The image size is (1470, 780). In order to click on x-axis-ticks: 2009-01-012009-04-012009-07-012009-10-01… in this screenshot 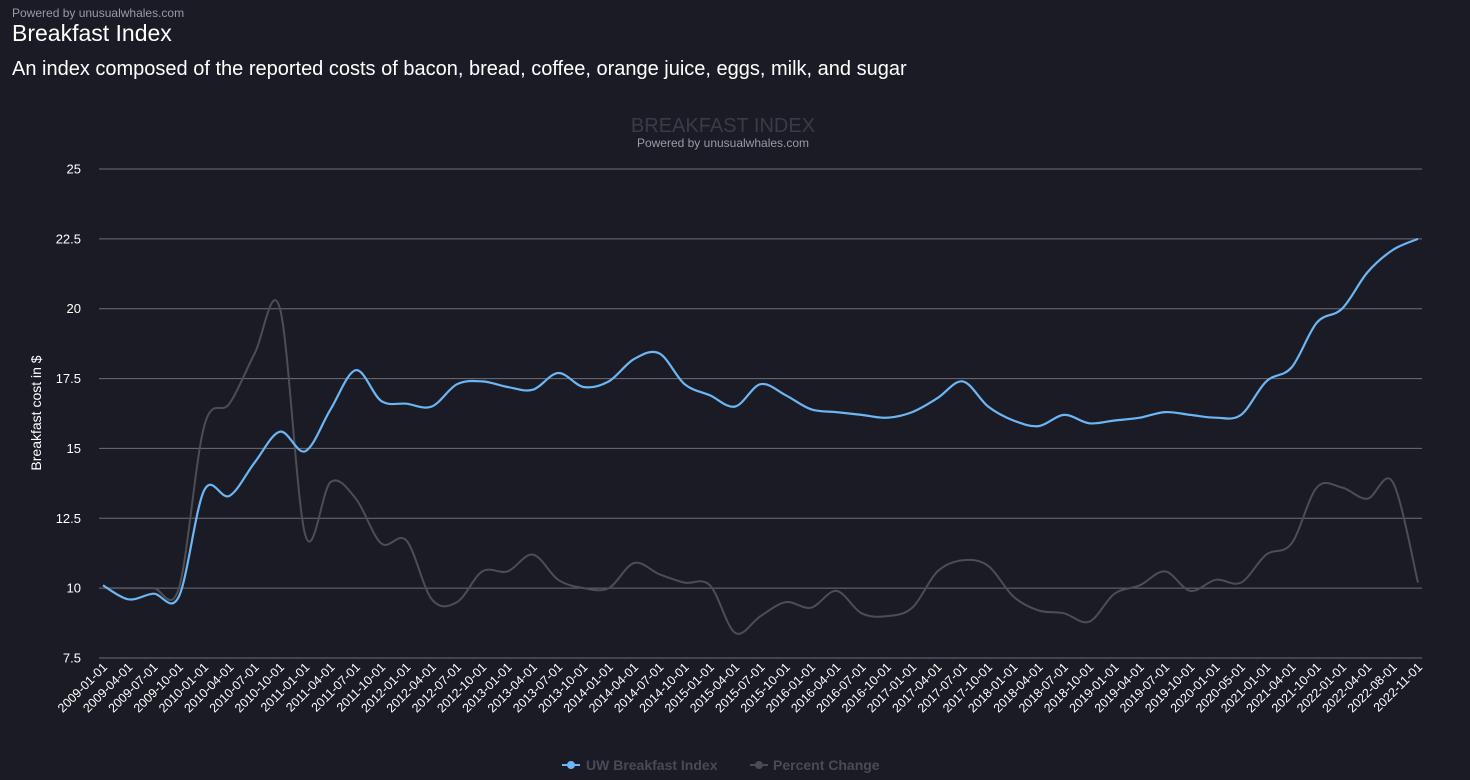, I will do `click(740, 687)`.